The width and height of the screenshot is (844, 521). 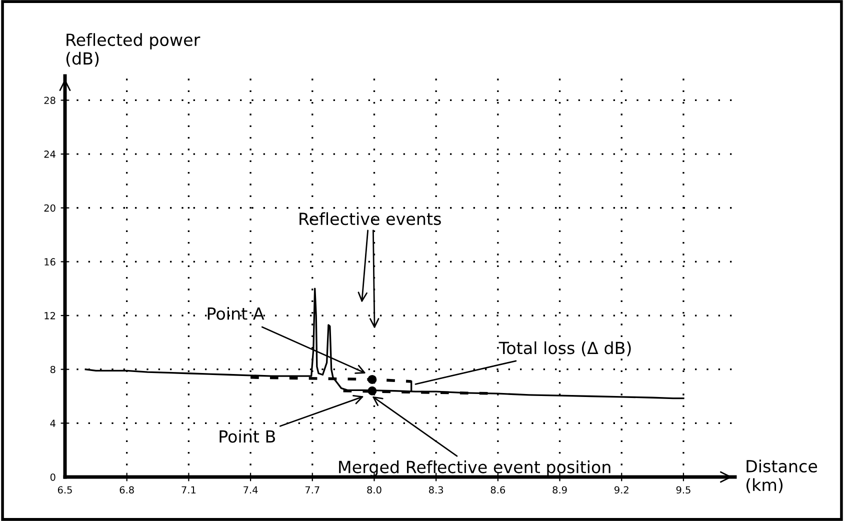 What do you see at coordinates (50, 208) in the screenshot?
I see `y-tick-label: 20` at bounding box center [50, 208].